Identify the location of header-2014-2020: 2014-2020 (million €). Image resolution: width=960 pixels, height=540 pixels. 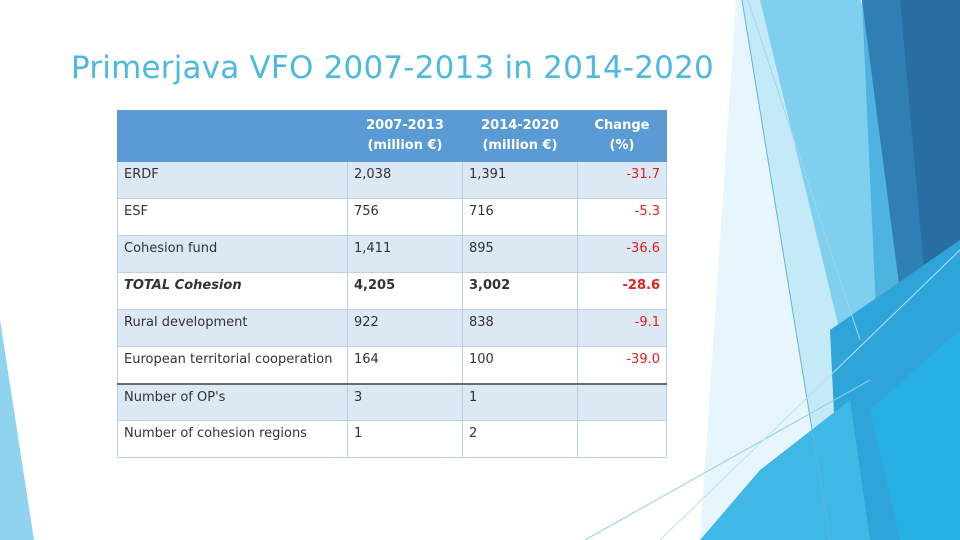
(520, 136).